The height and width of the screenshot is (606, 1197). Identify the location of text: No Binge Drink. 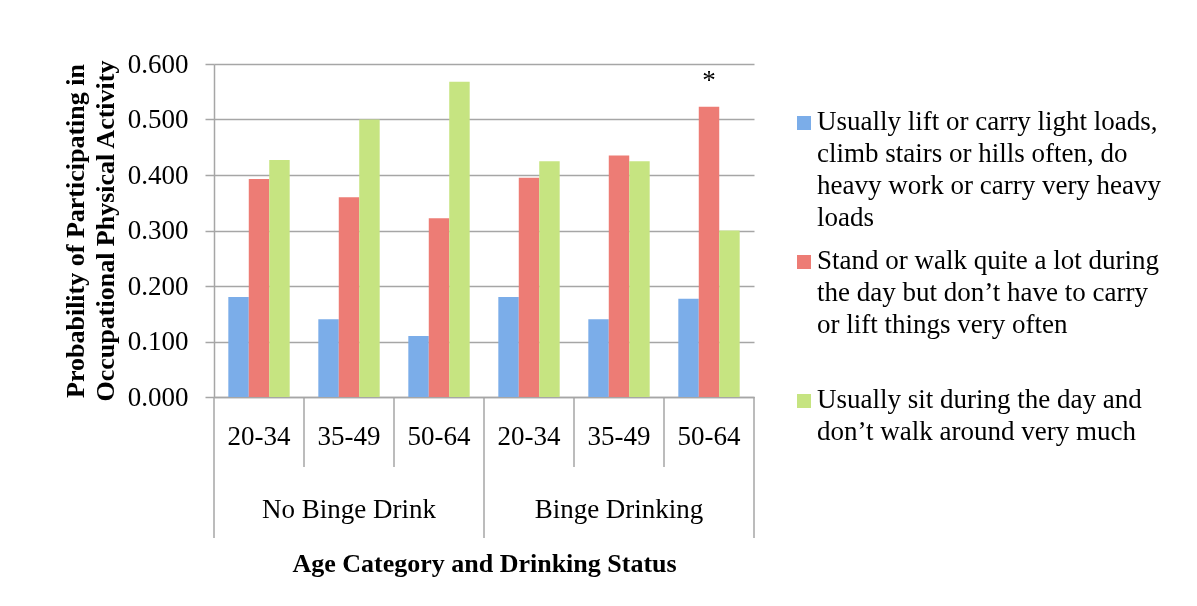
(349, 509).